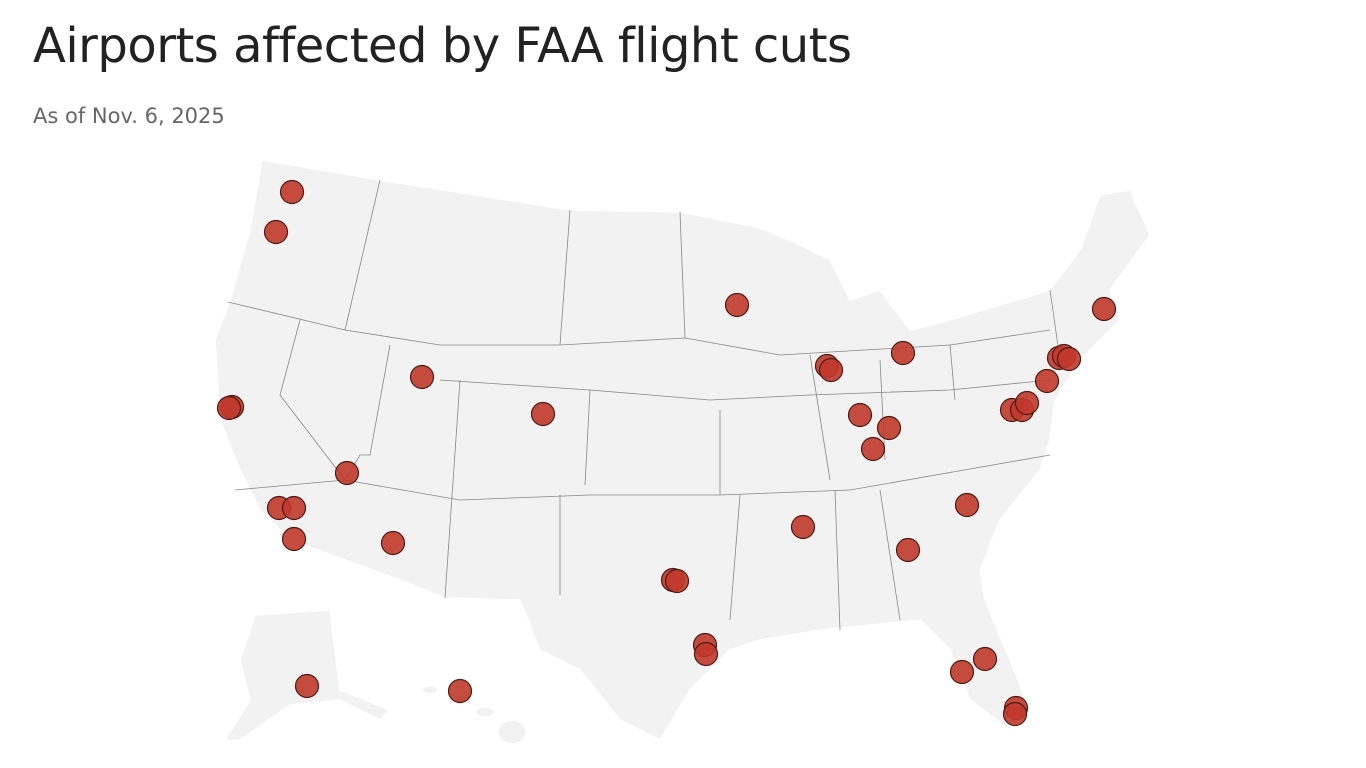 The height and width of the screenshot is (768, 1366). What do you see at coordinates (442, 46) in the screenshot?
I see `title: Airports affected by FAA flight cuts` at bounding box center [442, 46].